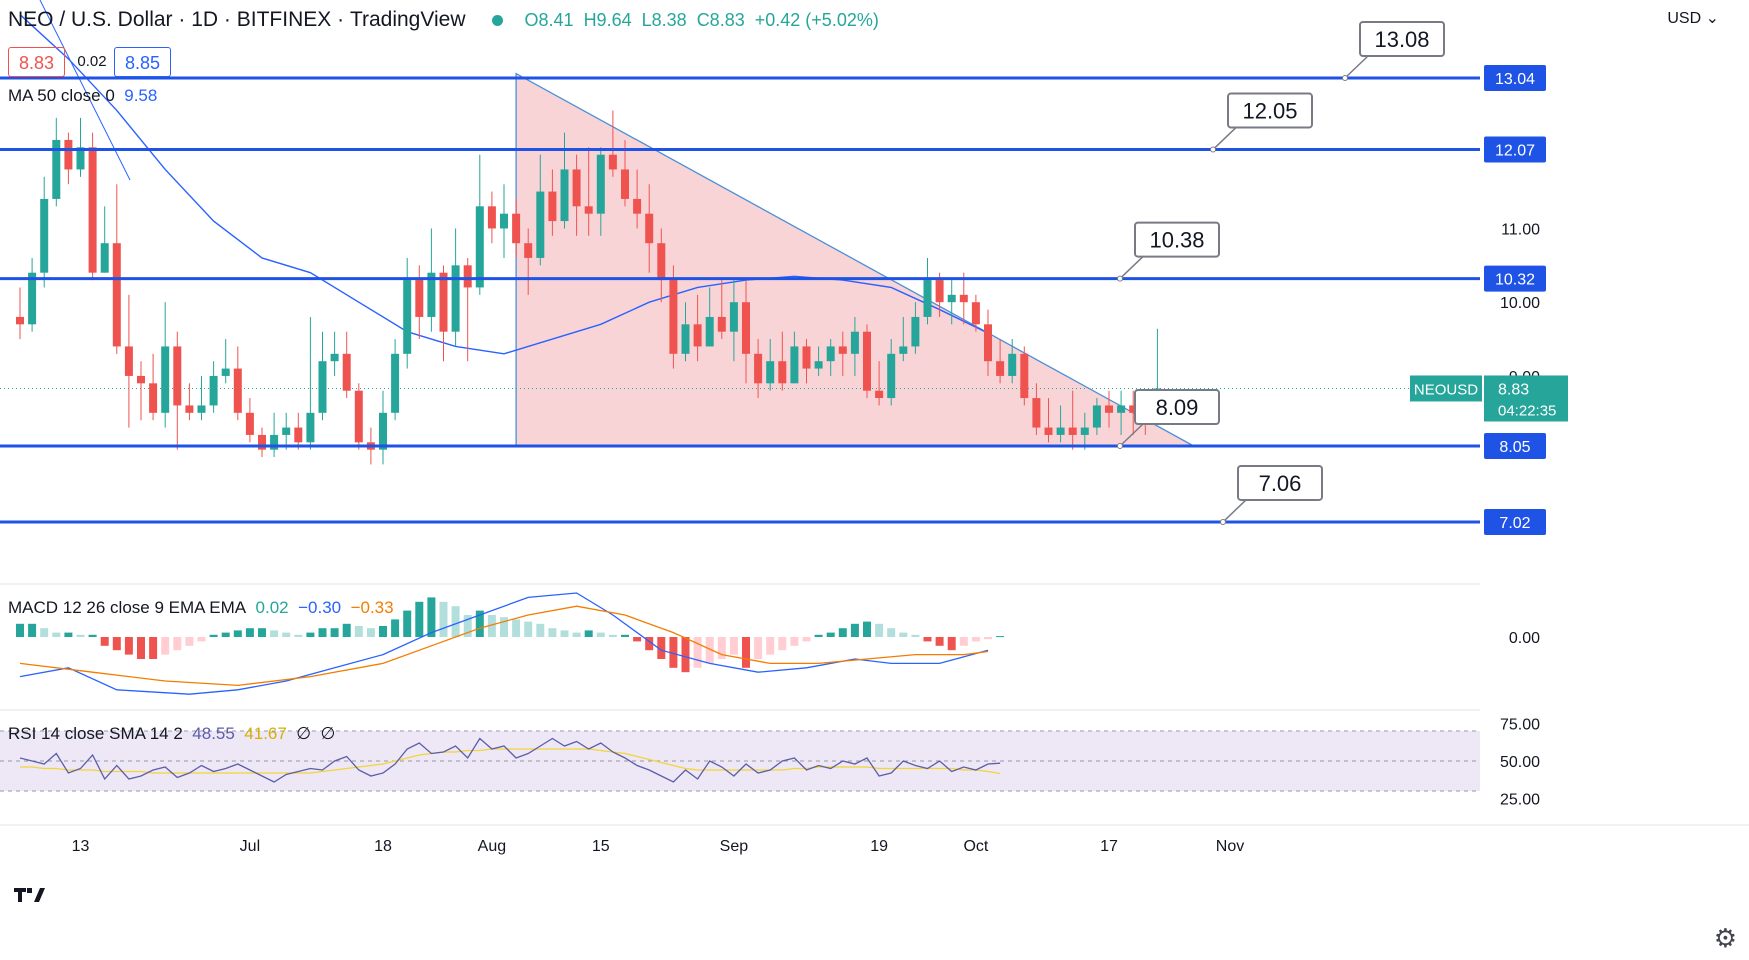 The width and height of the screenshot is (1749, 960). Describe the element at coordinates (975, 846) in the screenshot. I see `time-tick-label: Oct` at that location.